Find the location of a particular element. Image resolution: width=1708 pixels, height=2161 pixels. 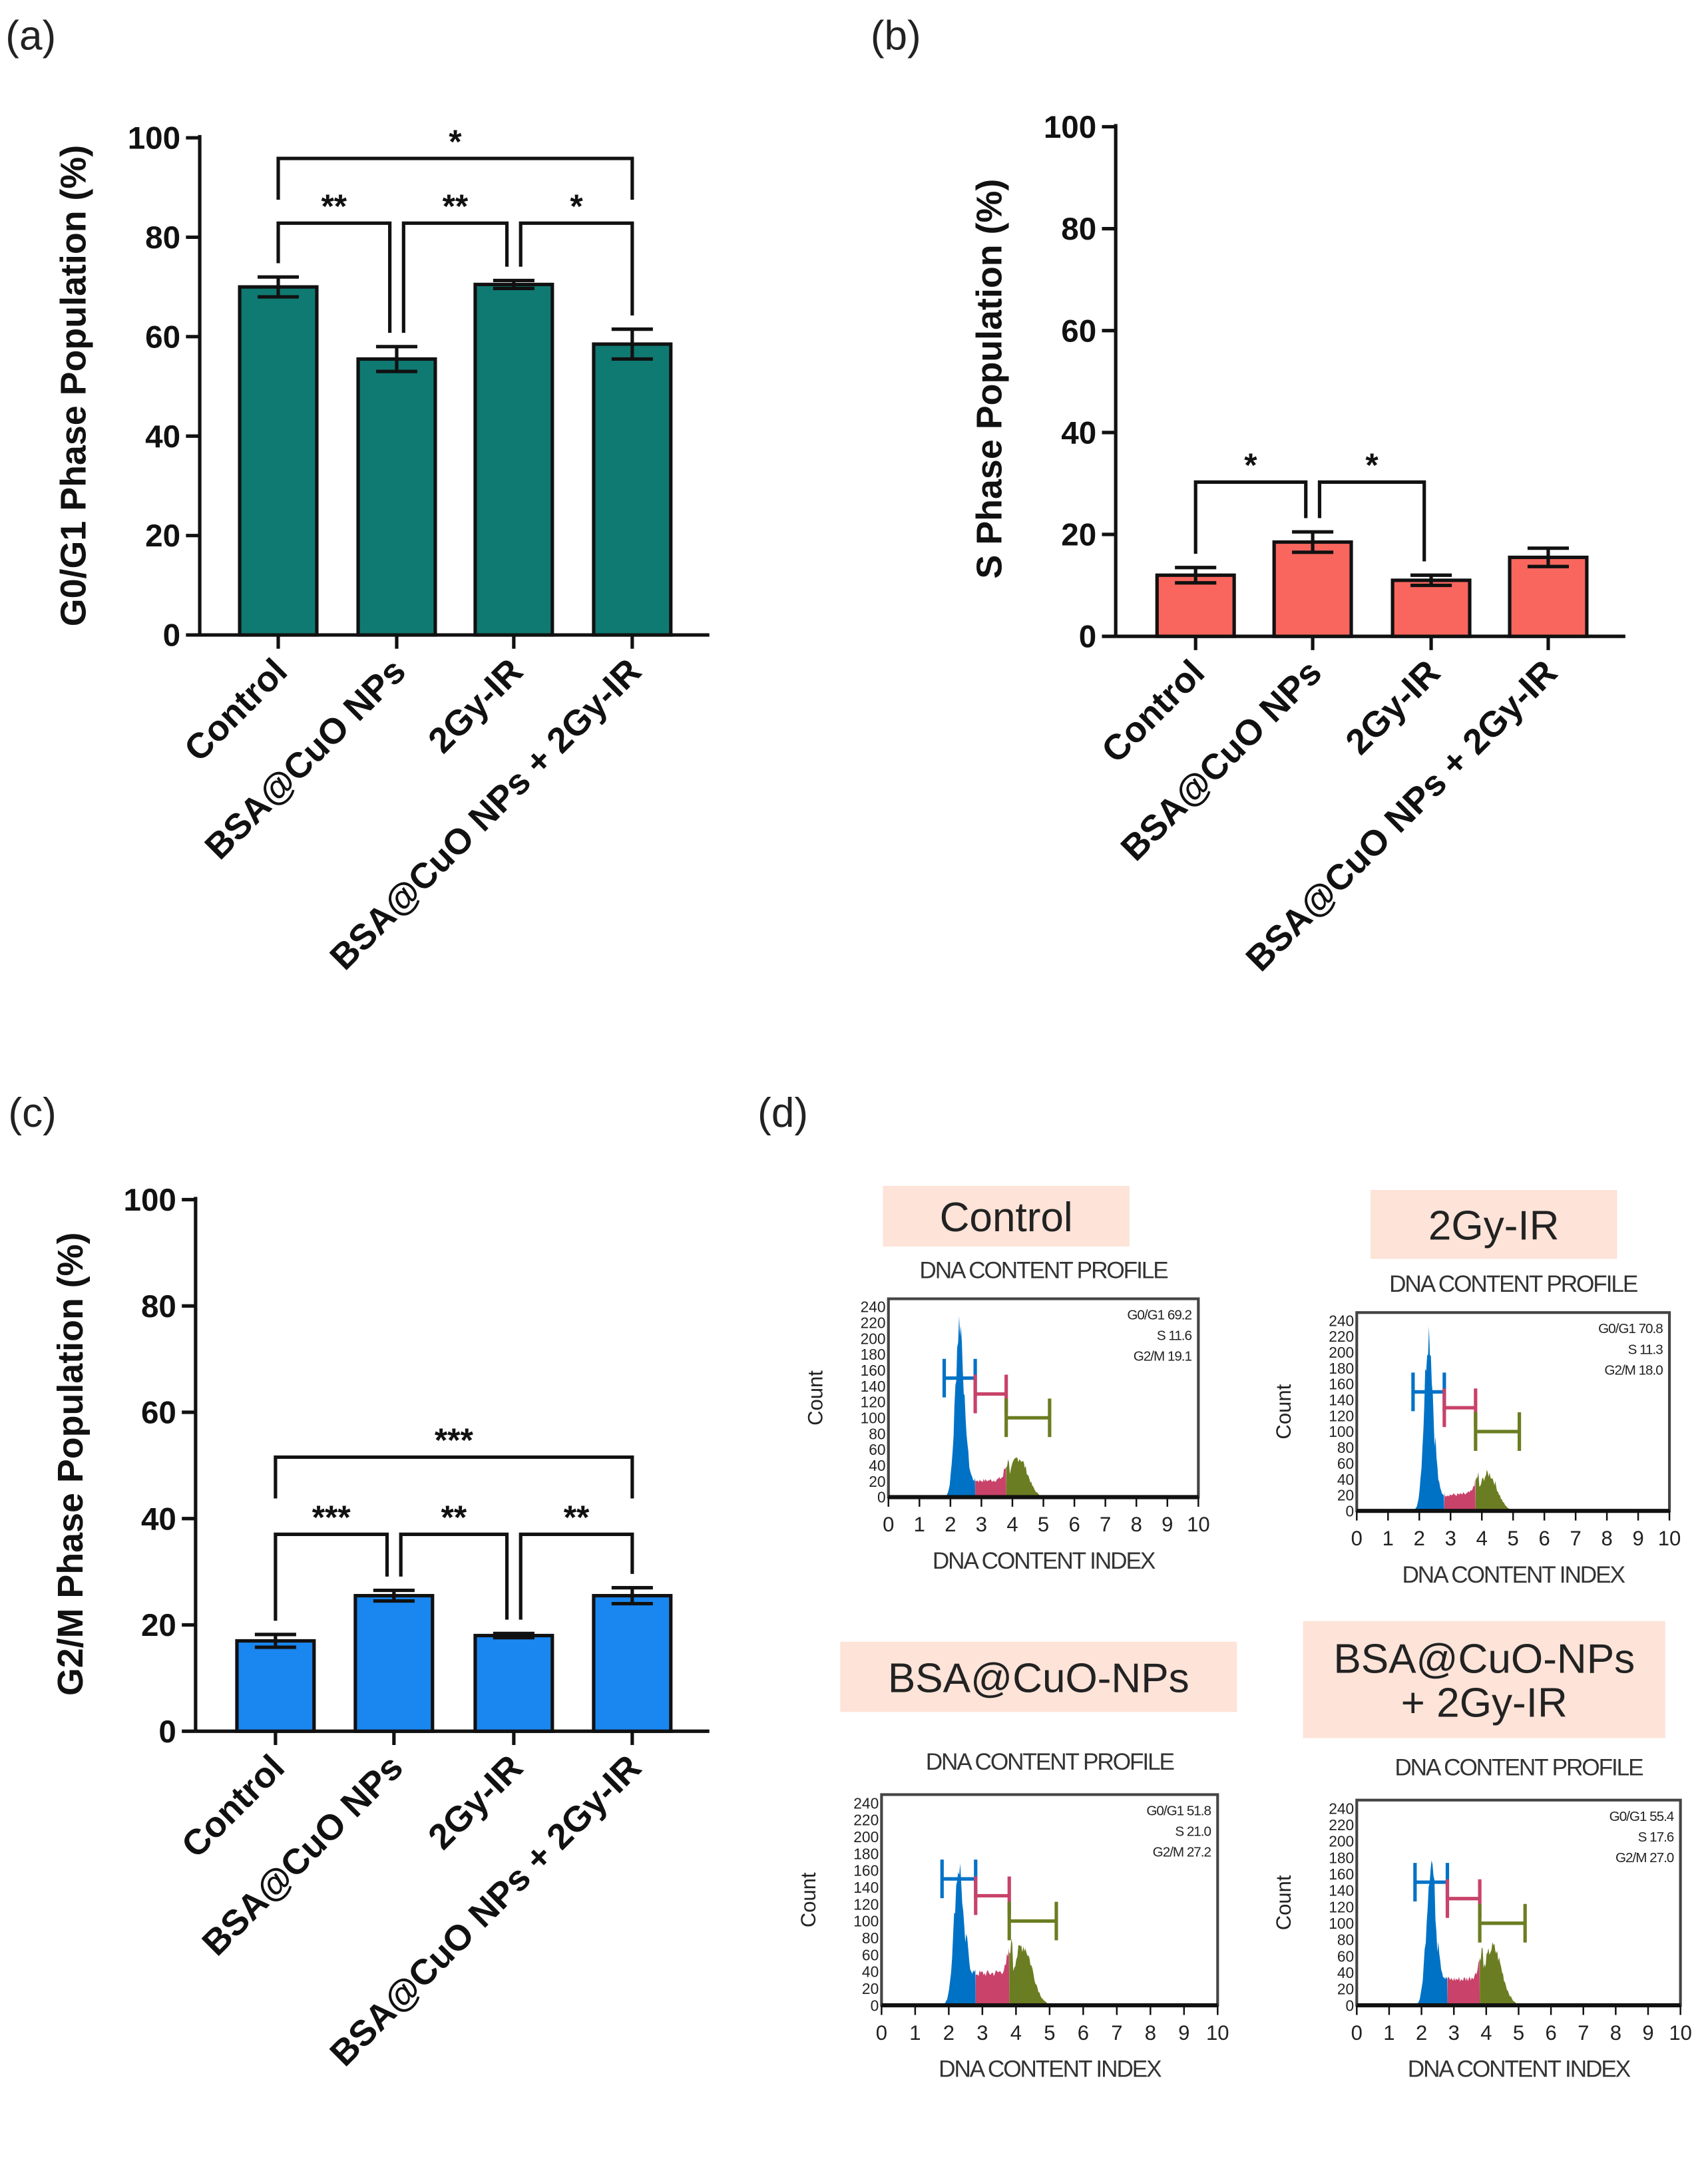

phase-stat: G0/G1 51.8 is located at coordinates (1178, 1811).